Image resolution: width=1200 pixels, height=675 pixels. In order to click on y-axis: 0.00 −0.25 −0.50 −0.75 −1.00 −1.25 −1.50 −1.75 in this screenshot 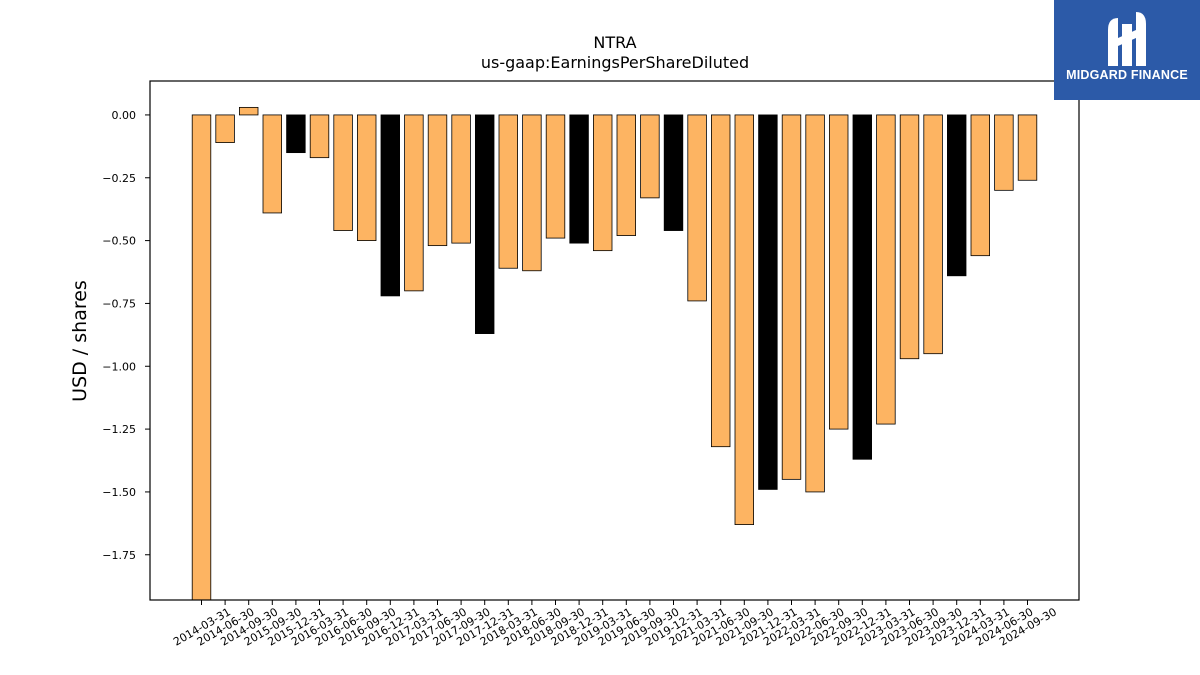, I will do `click(126, 335)`.